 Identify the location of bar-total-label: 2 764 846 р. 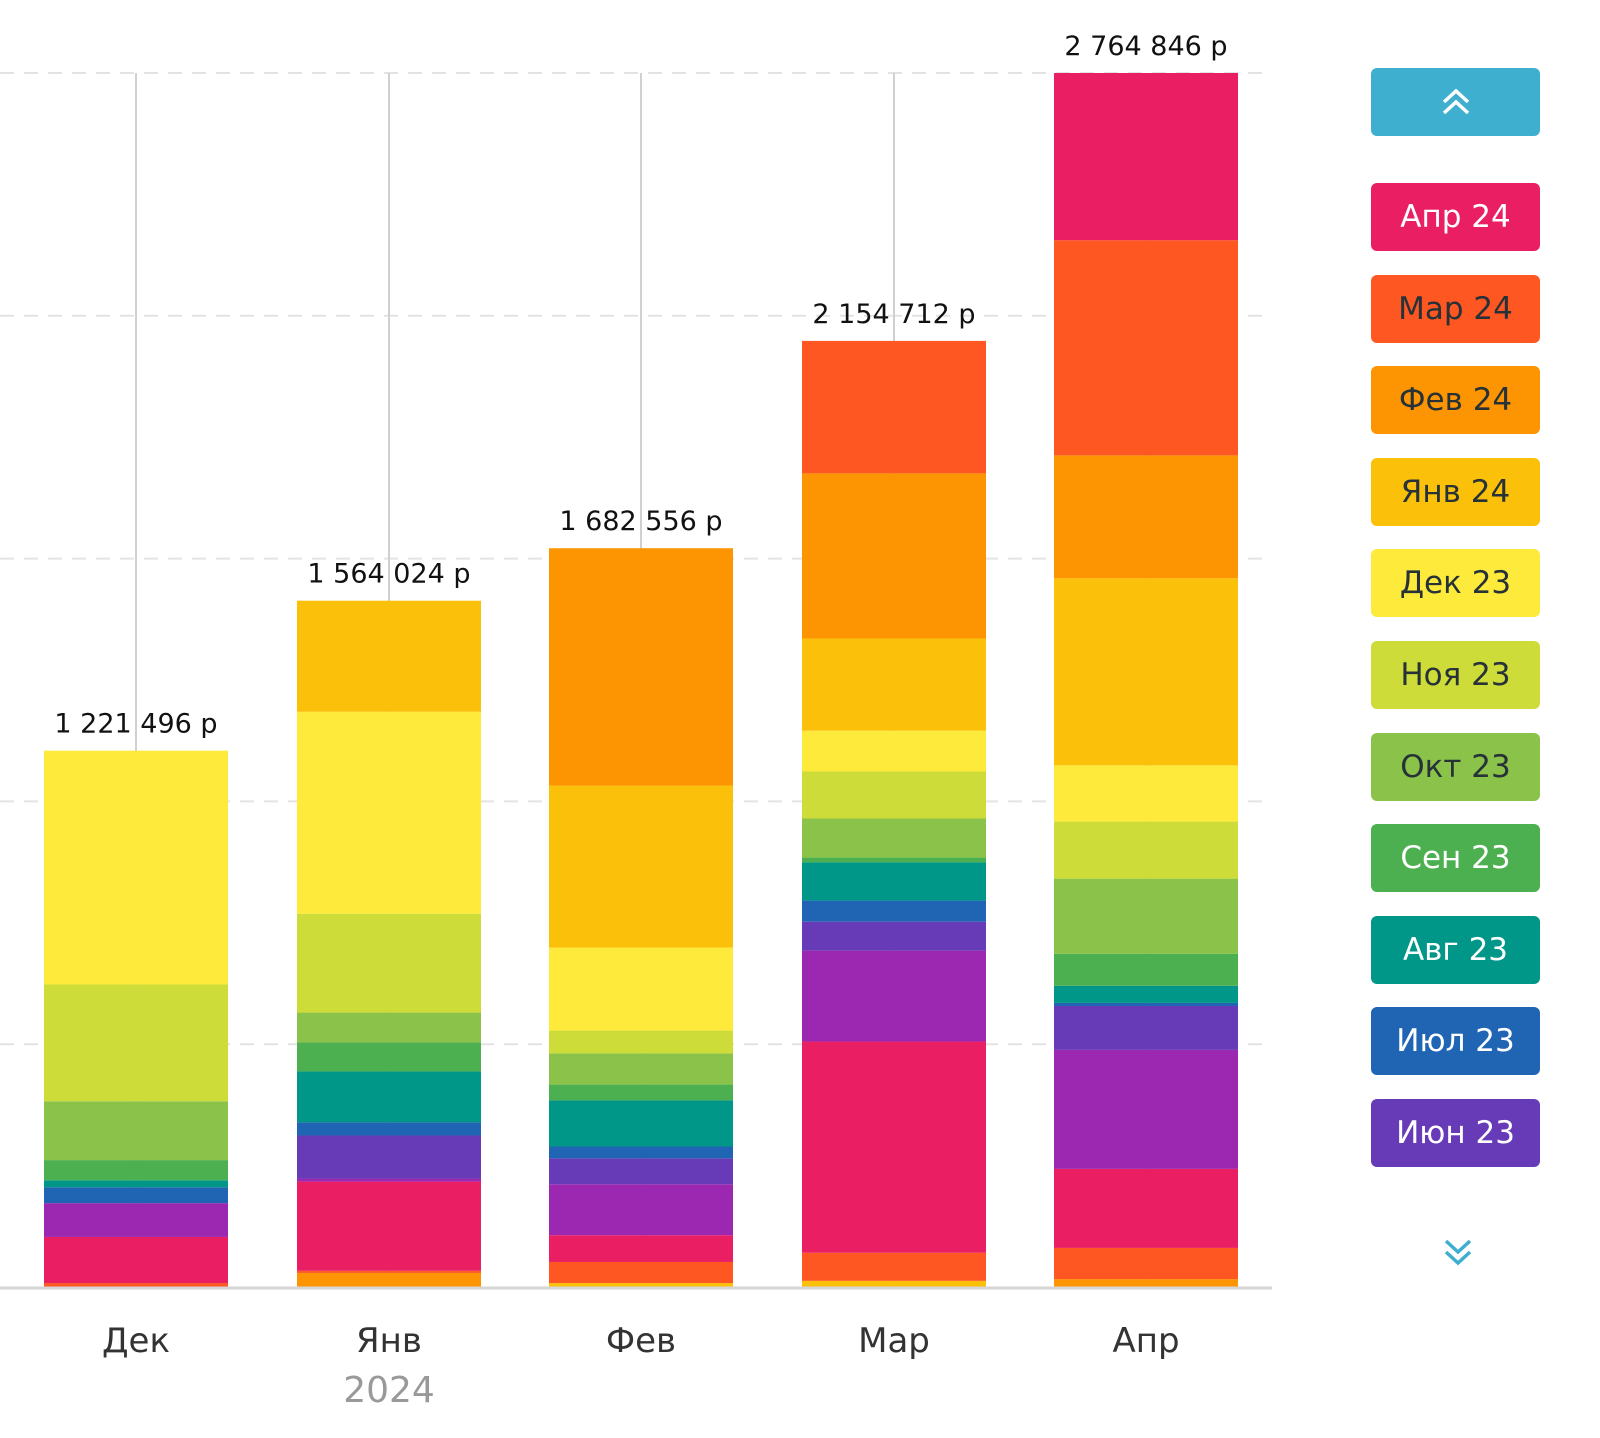
(1145, 46).